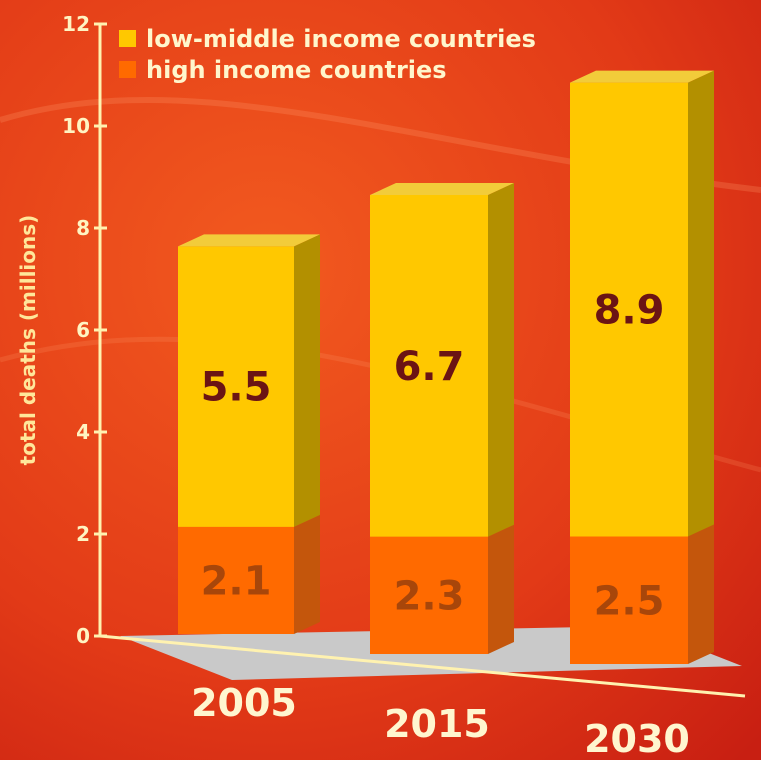 This screenshot has height=760, width=761. I want to click on data-label-high: 2.3, so click(429, 596).